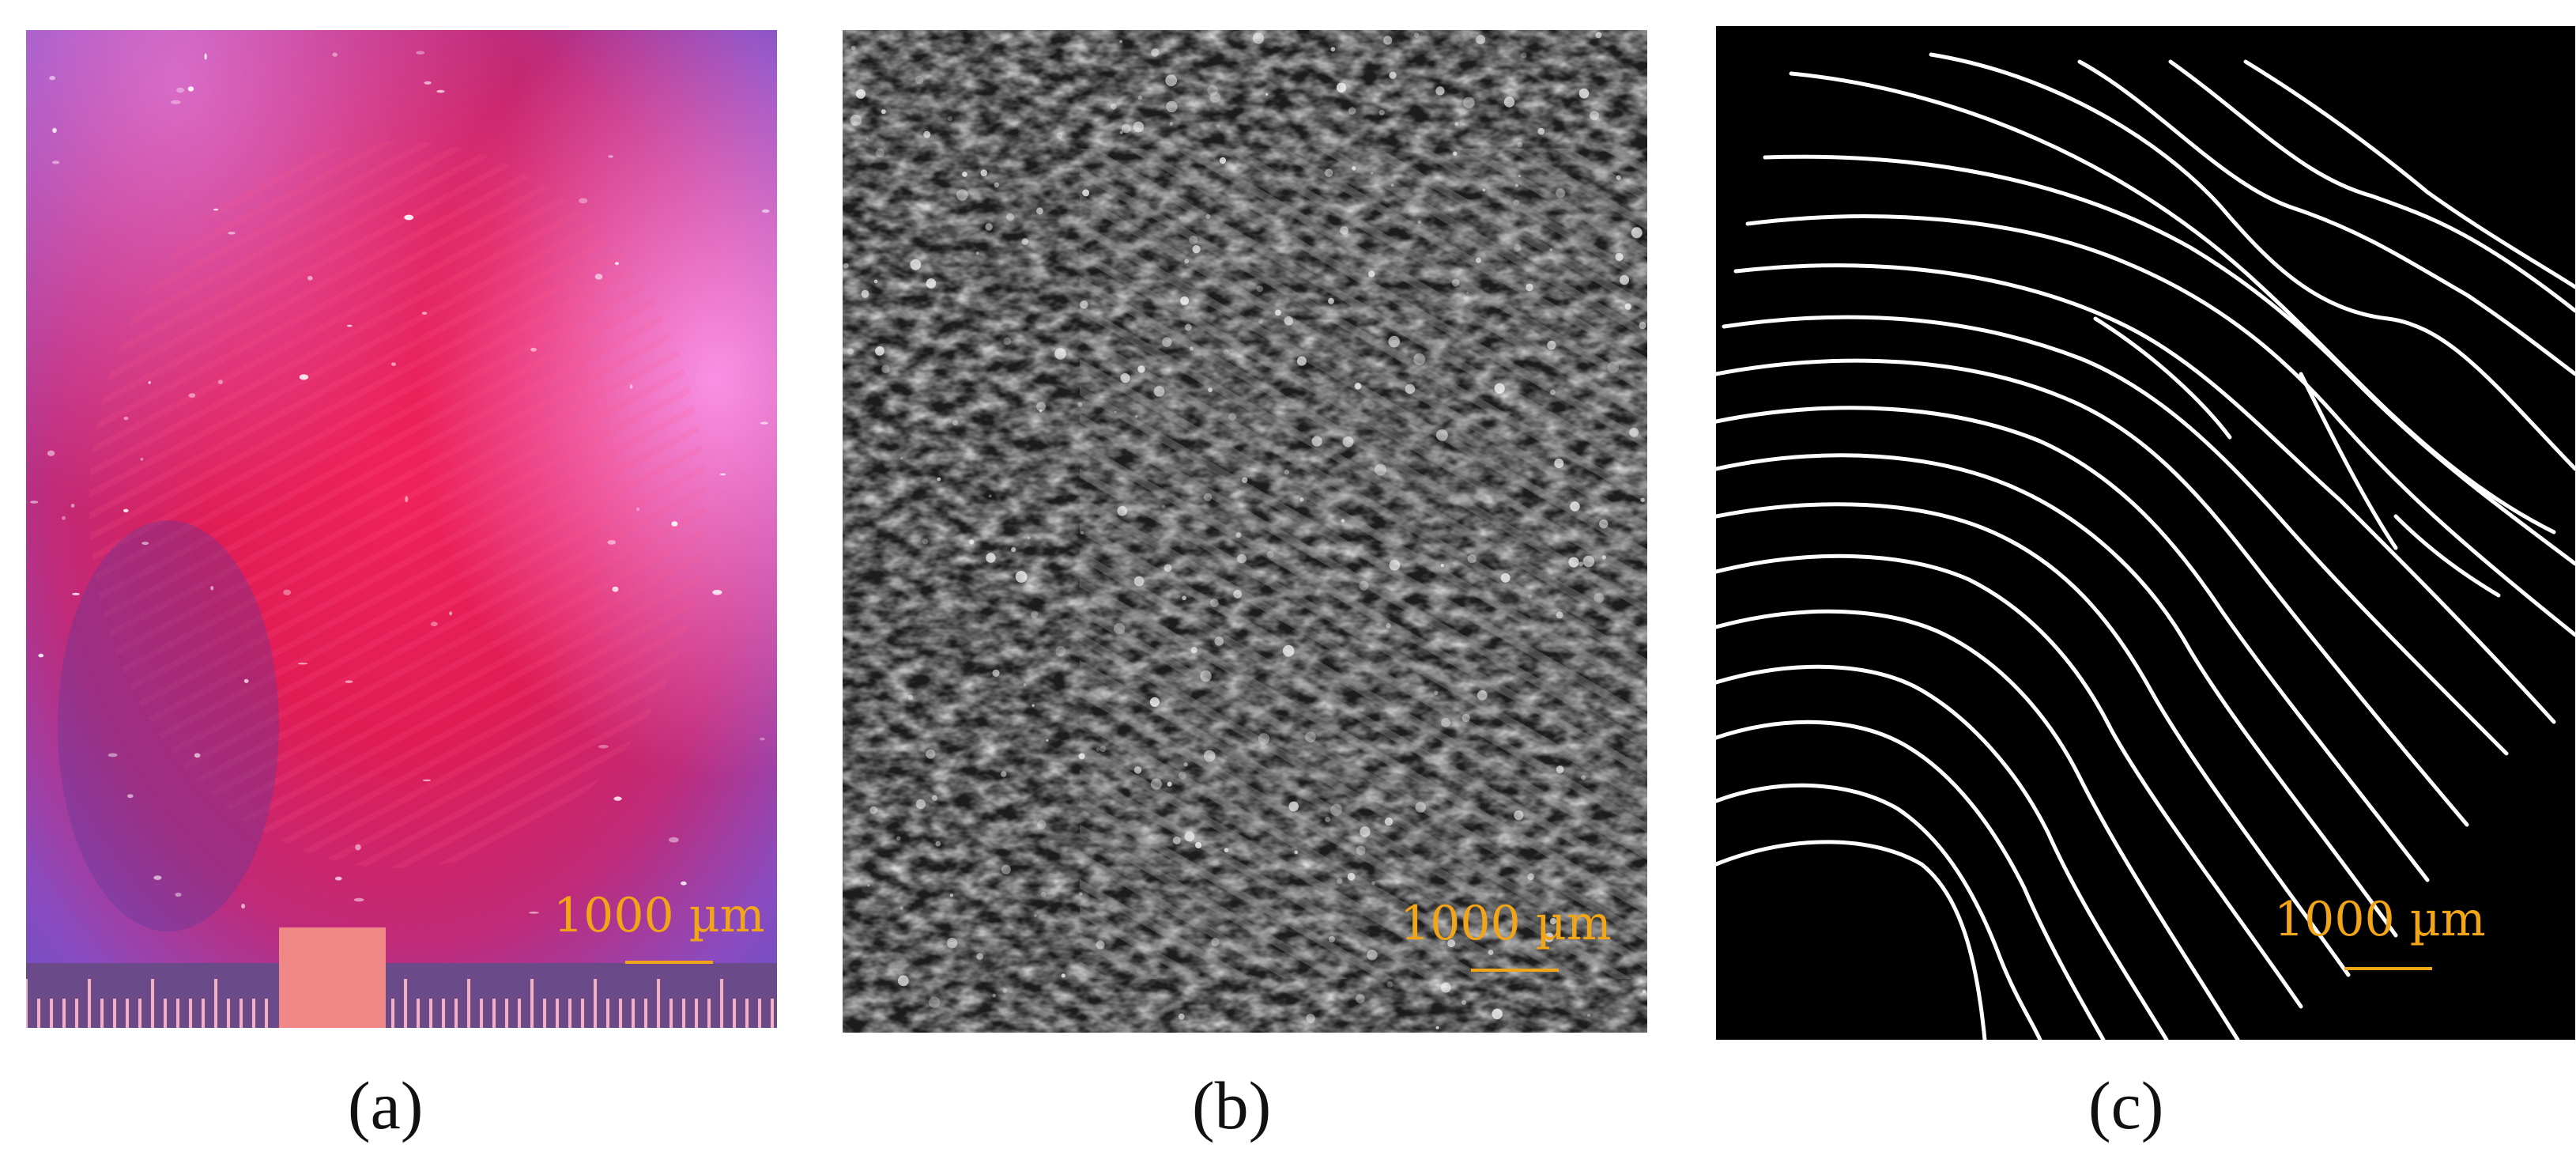  What do you see at coordinates (1506, 923) in the screenshot?
I see `scale-bar-label-b: 1000 µm` at bounding box center [1506, 923].